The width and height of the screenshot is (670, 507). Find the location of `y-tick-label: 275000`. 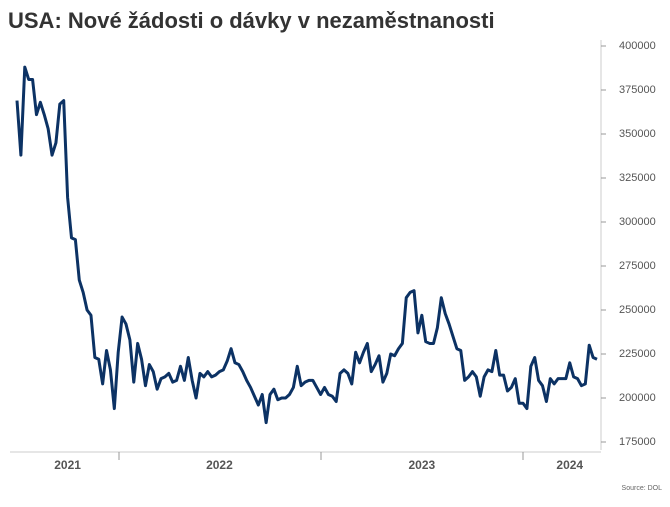

y-tick-label: 275000 is located at coordinates (637, 266).